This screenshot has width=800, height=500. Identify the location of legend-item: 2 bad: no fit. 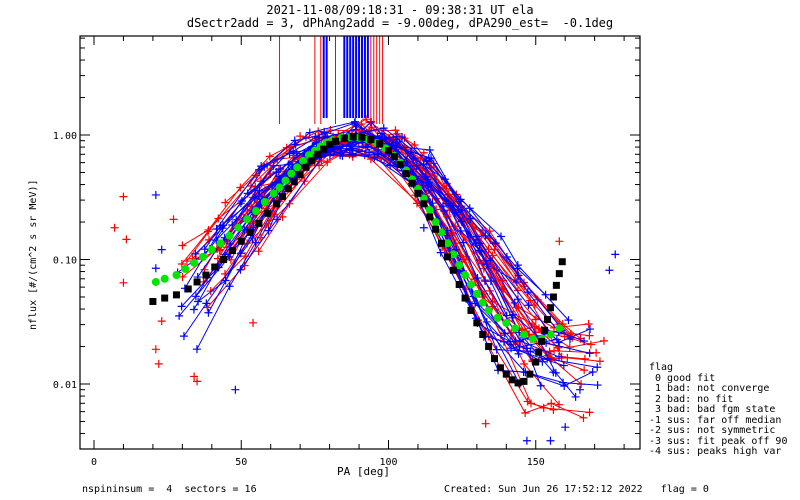
(691, 399).